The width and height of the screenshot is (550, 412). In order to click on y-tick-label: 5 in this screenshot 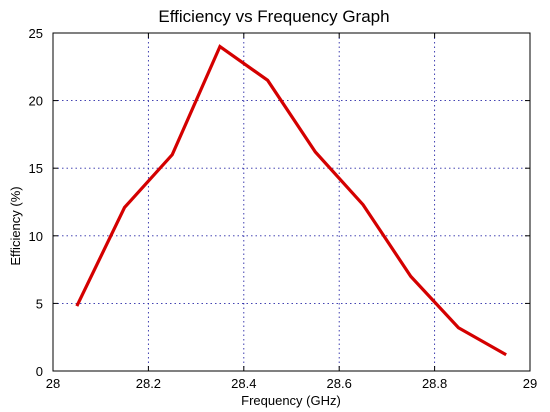, I will do `click(39, 303)`.